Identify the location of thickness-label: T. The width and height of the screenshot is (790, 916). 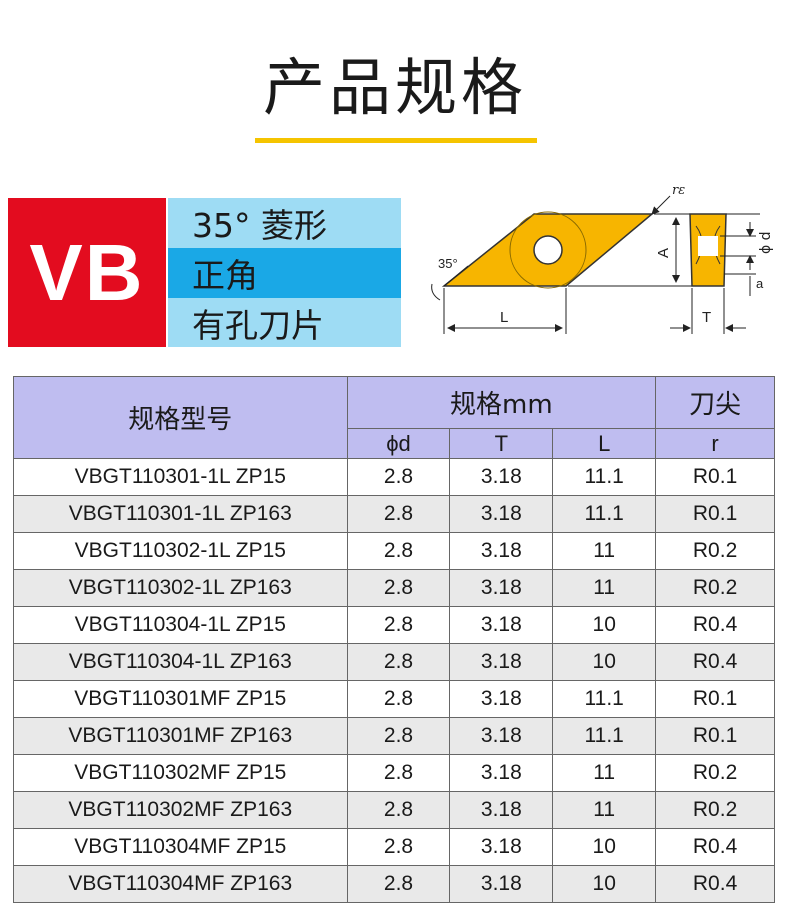
(706, 317).